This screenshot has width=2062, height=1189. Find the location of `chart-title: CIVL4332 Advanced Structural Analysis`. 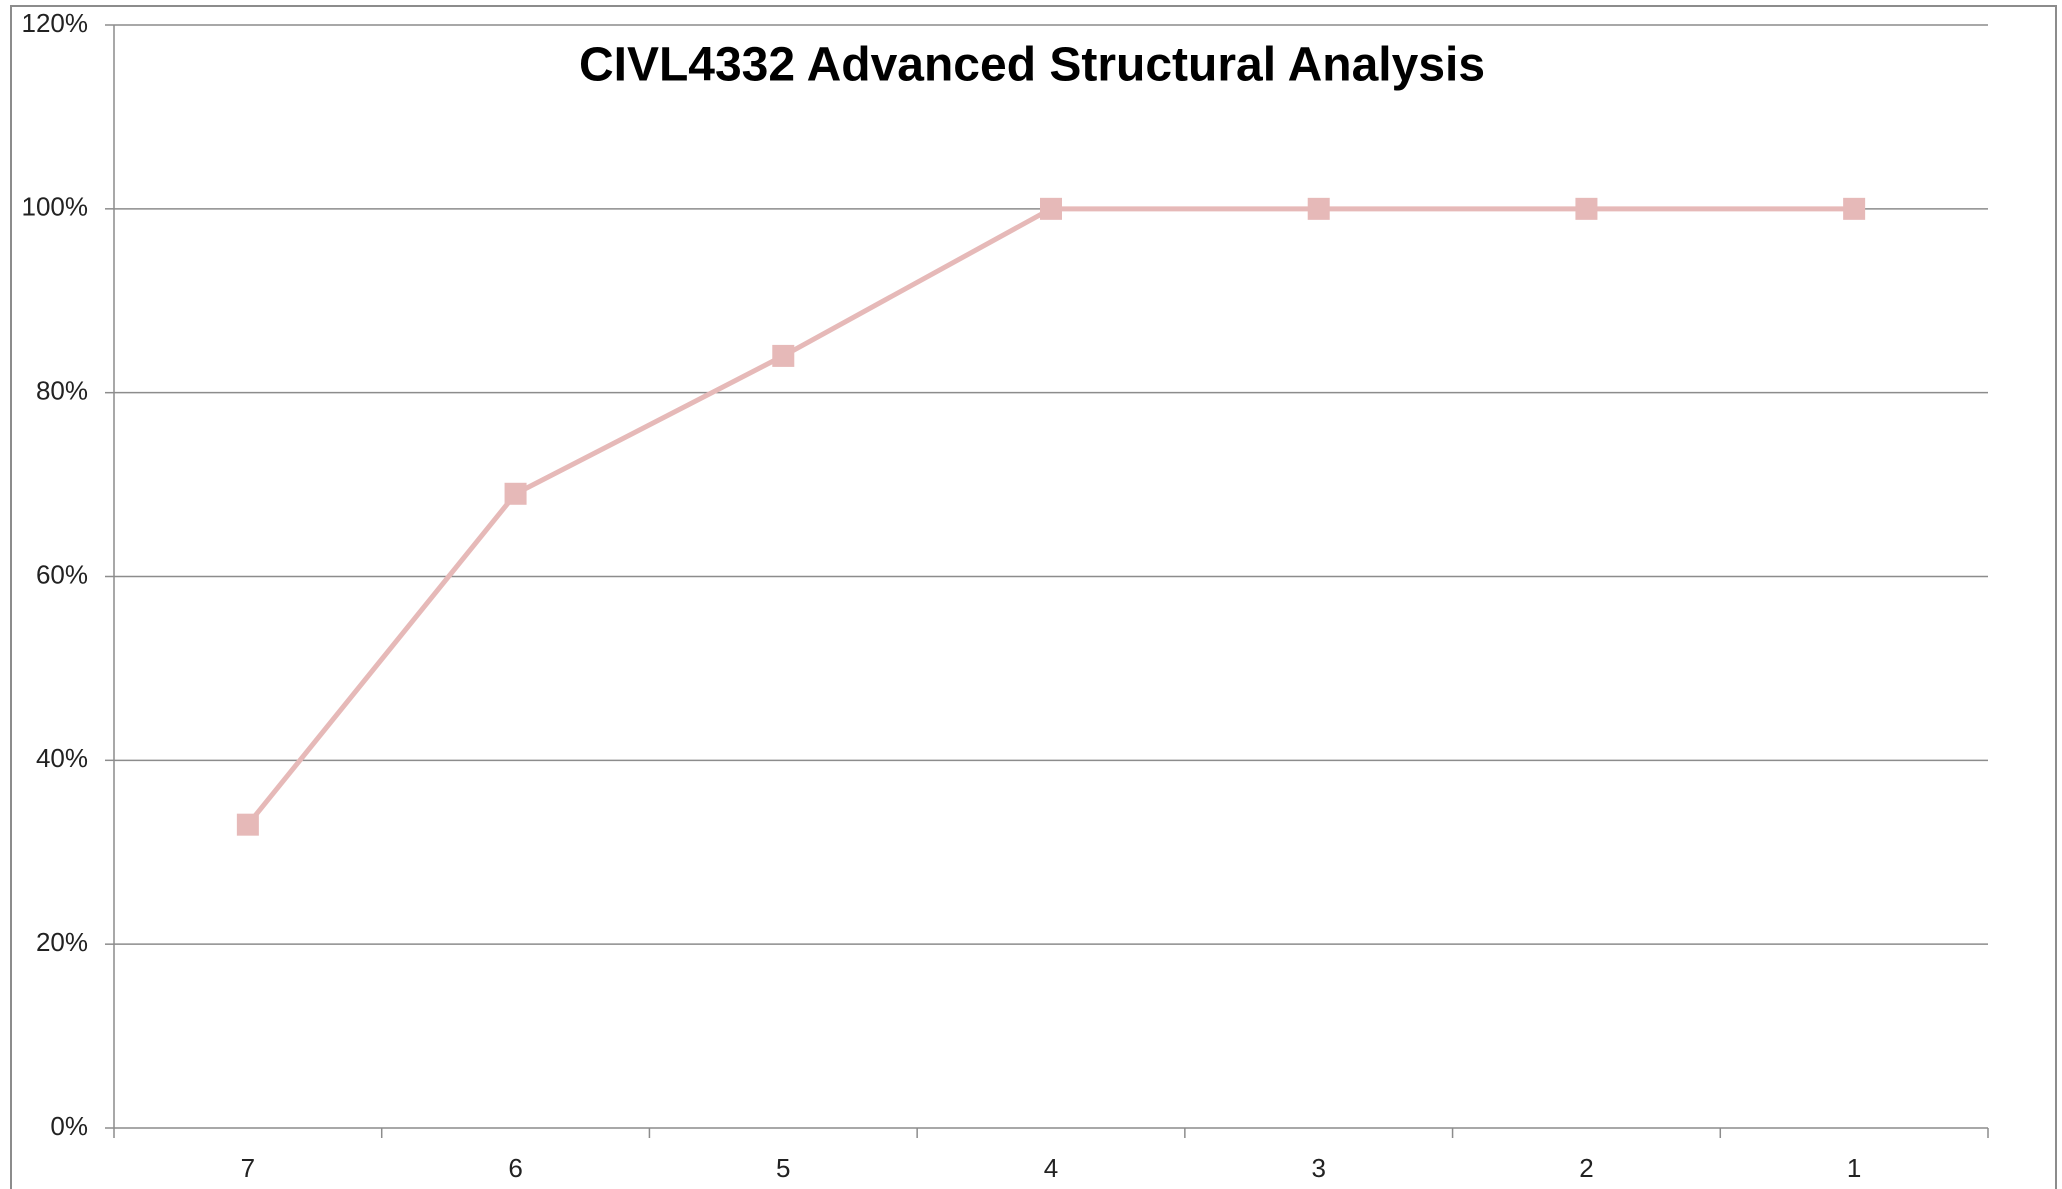

chart-title: CIVL4332 Advanced Structural Analysis is located at coordinates (1032, 65).